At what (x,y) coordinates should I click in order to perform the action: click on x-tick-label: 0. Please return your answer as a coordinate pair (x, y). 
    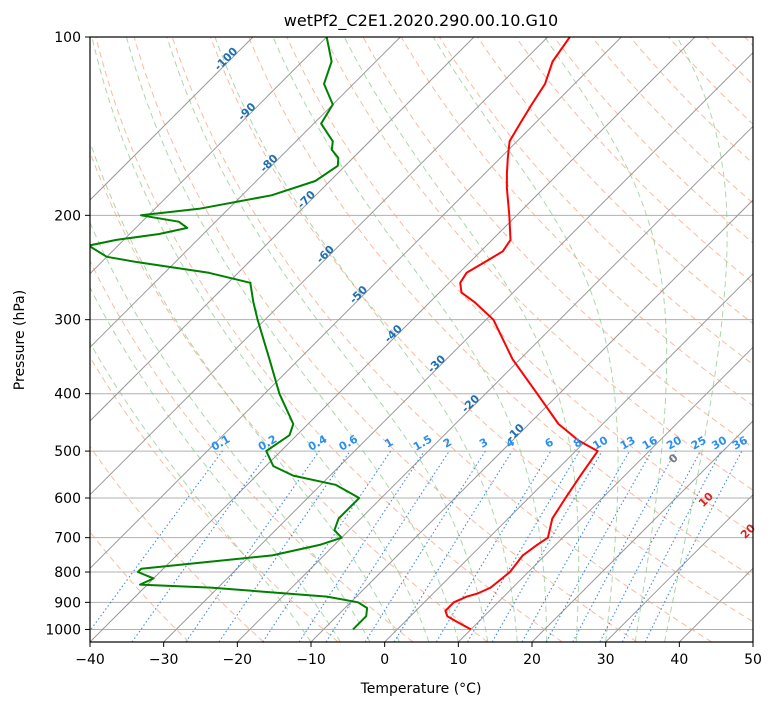
    Looking at the image, I should click on (384, 660).